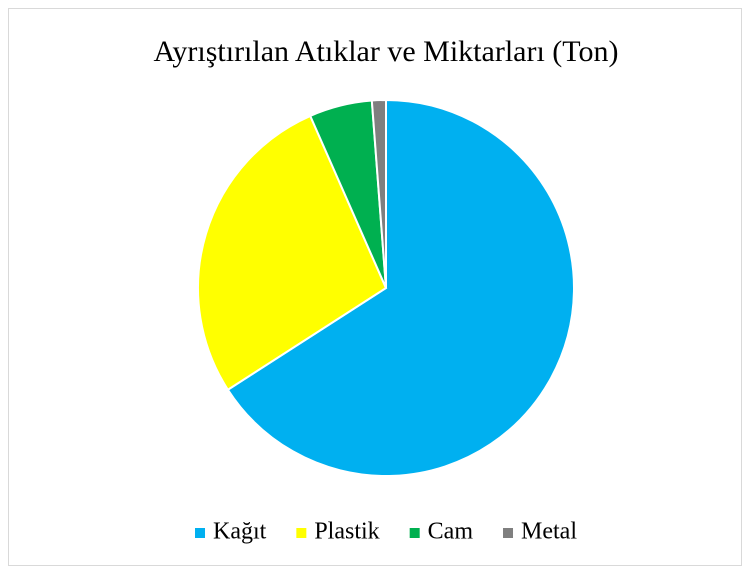 The image size is (750, 574). I want to click on chart-title: Ayrıştırılan Atıklar ve Miktarları (Ton), so click(385, 51).